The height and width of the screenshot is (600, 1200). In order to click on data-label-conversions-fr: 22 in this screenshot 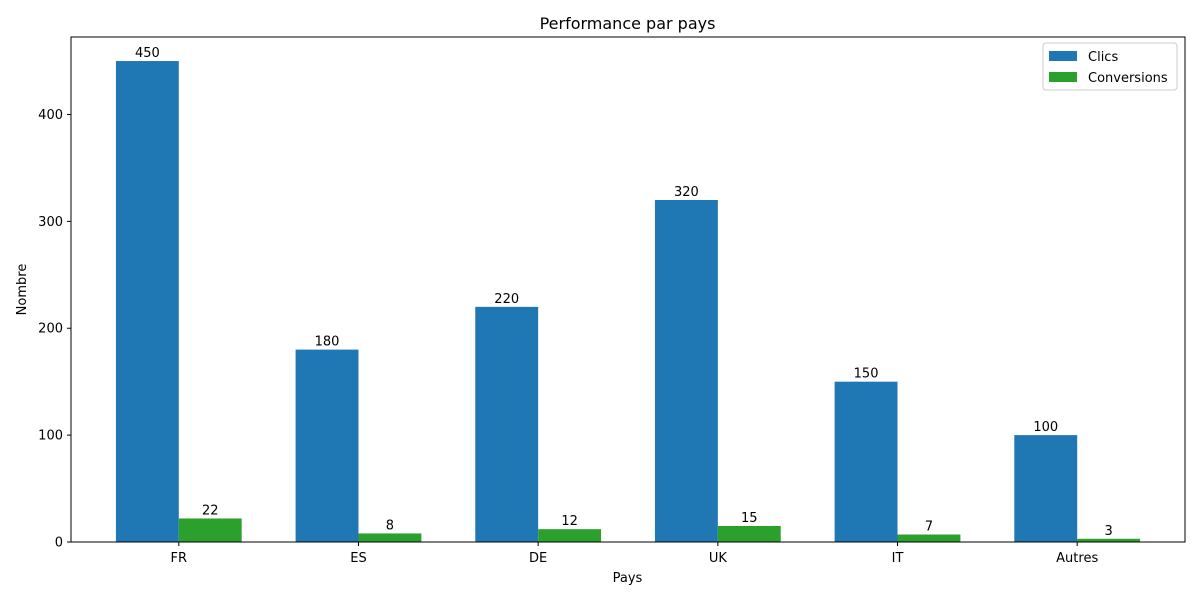, I will do `click(210, 510)`.